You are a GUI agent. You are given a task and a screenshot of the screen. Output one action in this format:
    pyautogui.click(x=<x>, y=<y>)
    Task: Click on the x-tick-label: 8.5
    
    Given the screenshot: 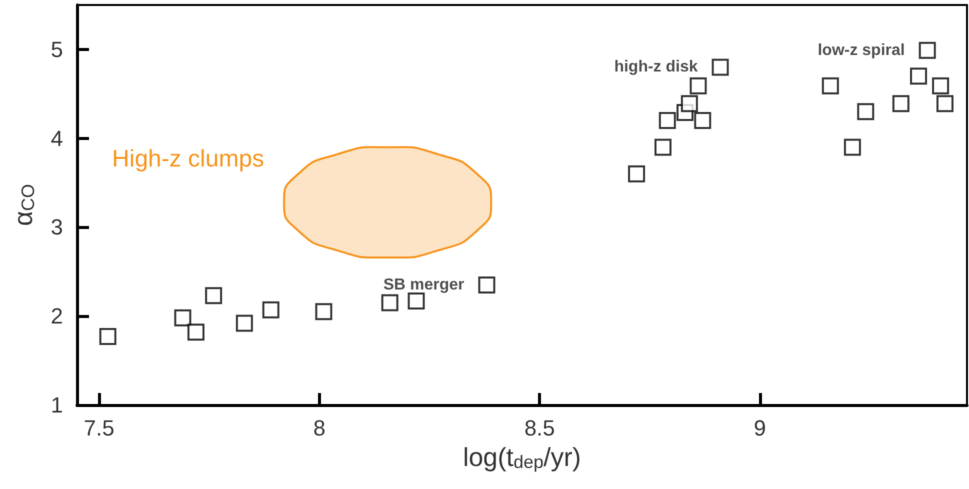 What is the action you would take?
    pyautogui.click(x=539, y=428)
    